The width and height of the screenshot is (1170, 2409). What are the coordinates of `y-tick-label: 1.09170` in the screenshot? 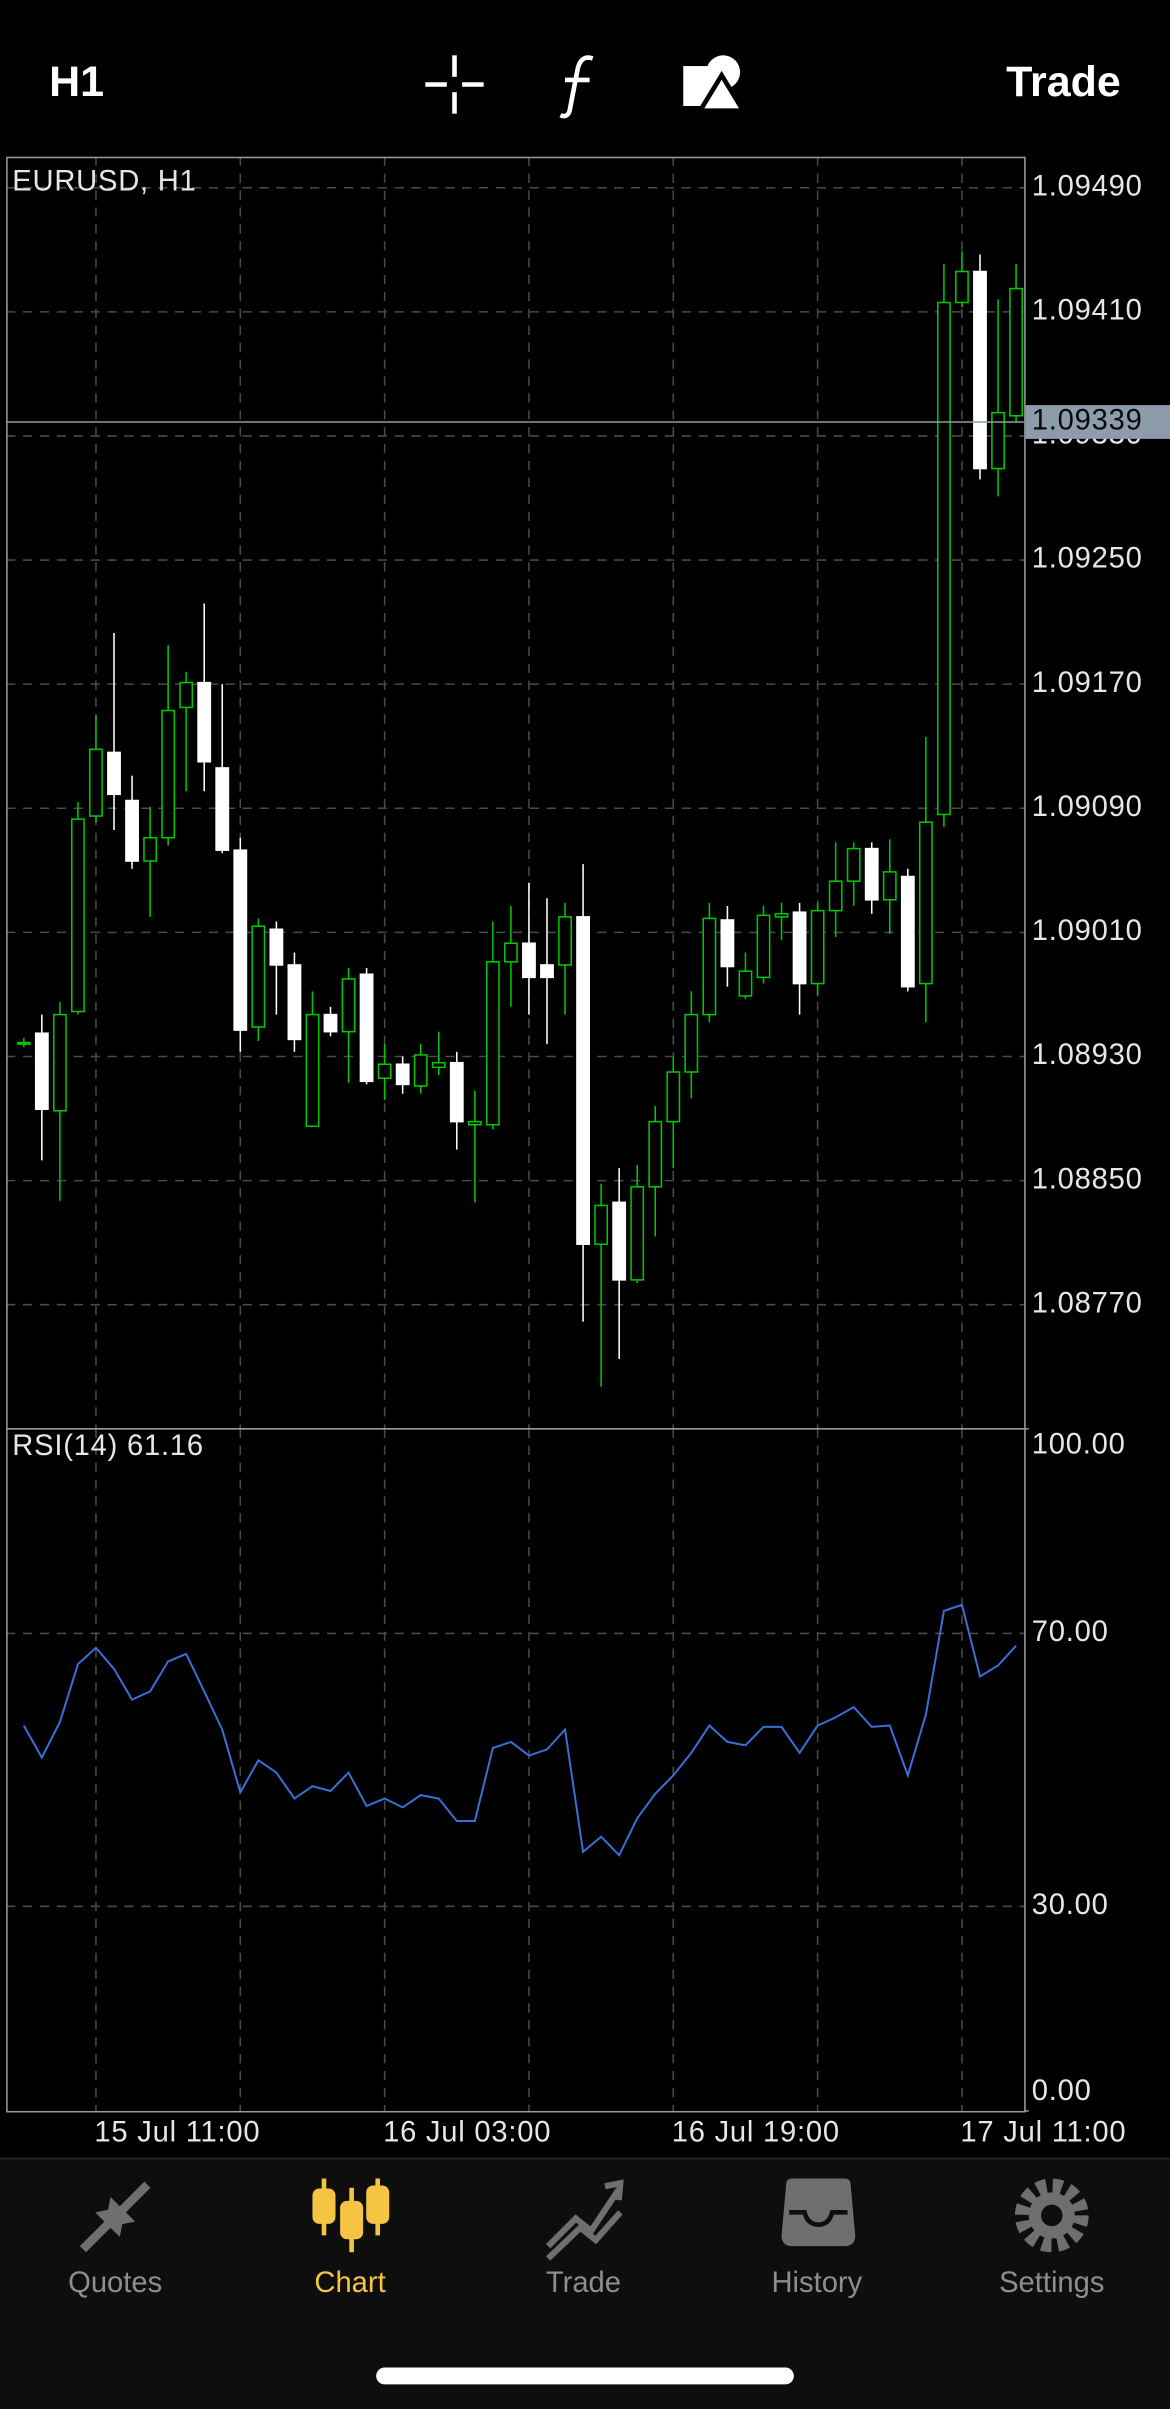 It's located at (1087, 683).